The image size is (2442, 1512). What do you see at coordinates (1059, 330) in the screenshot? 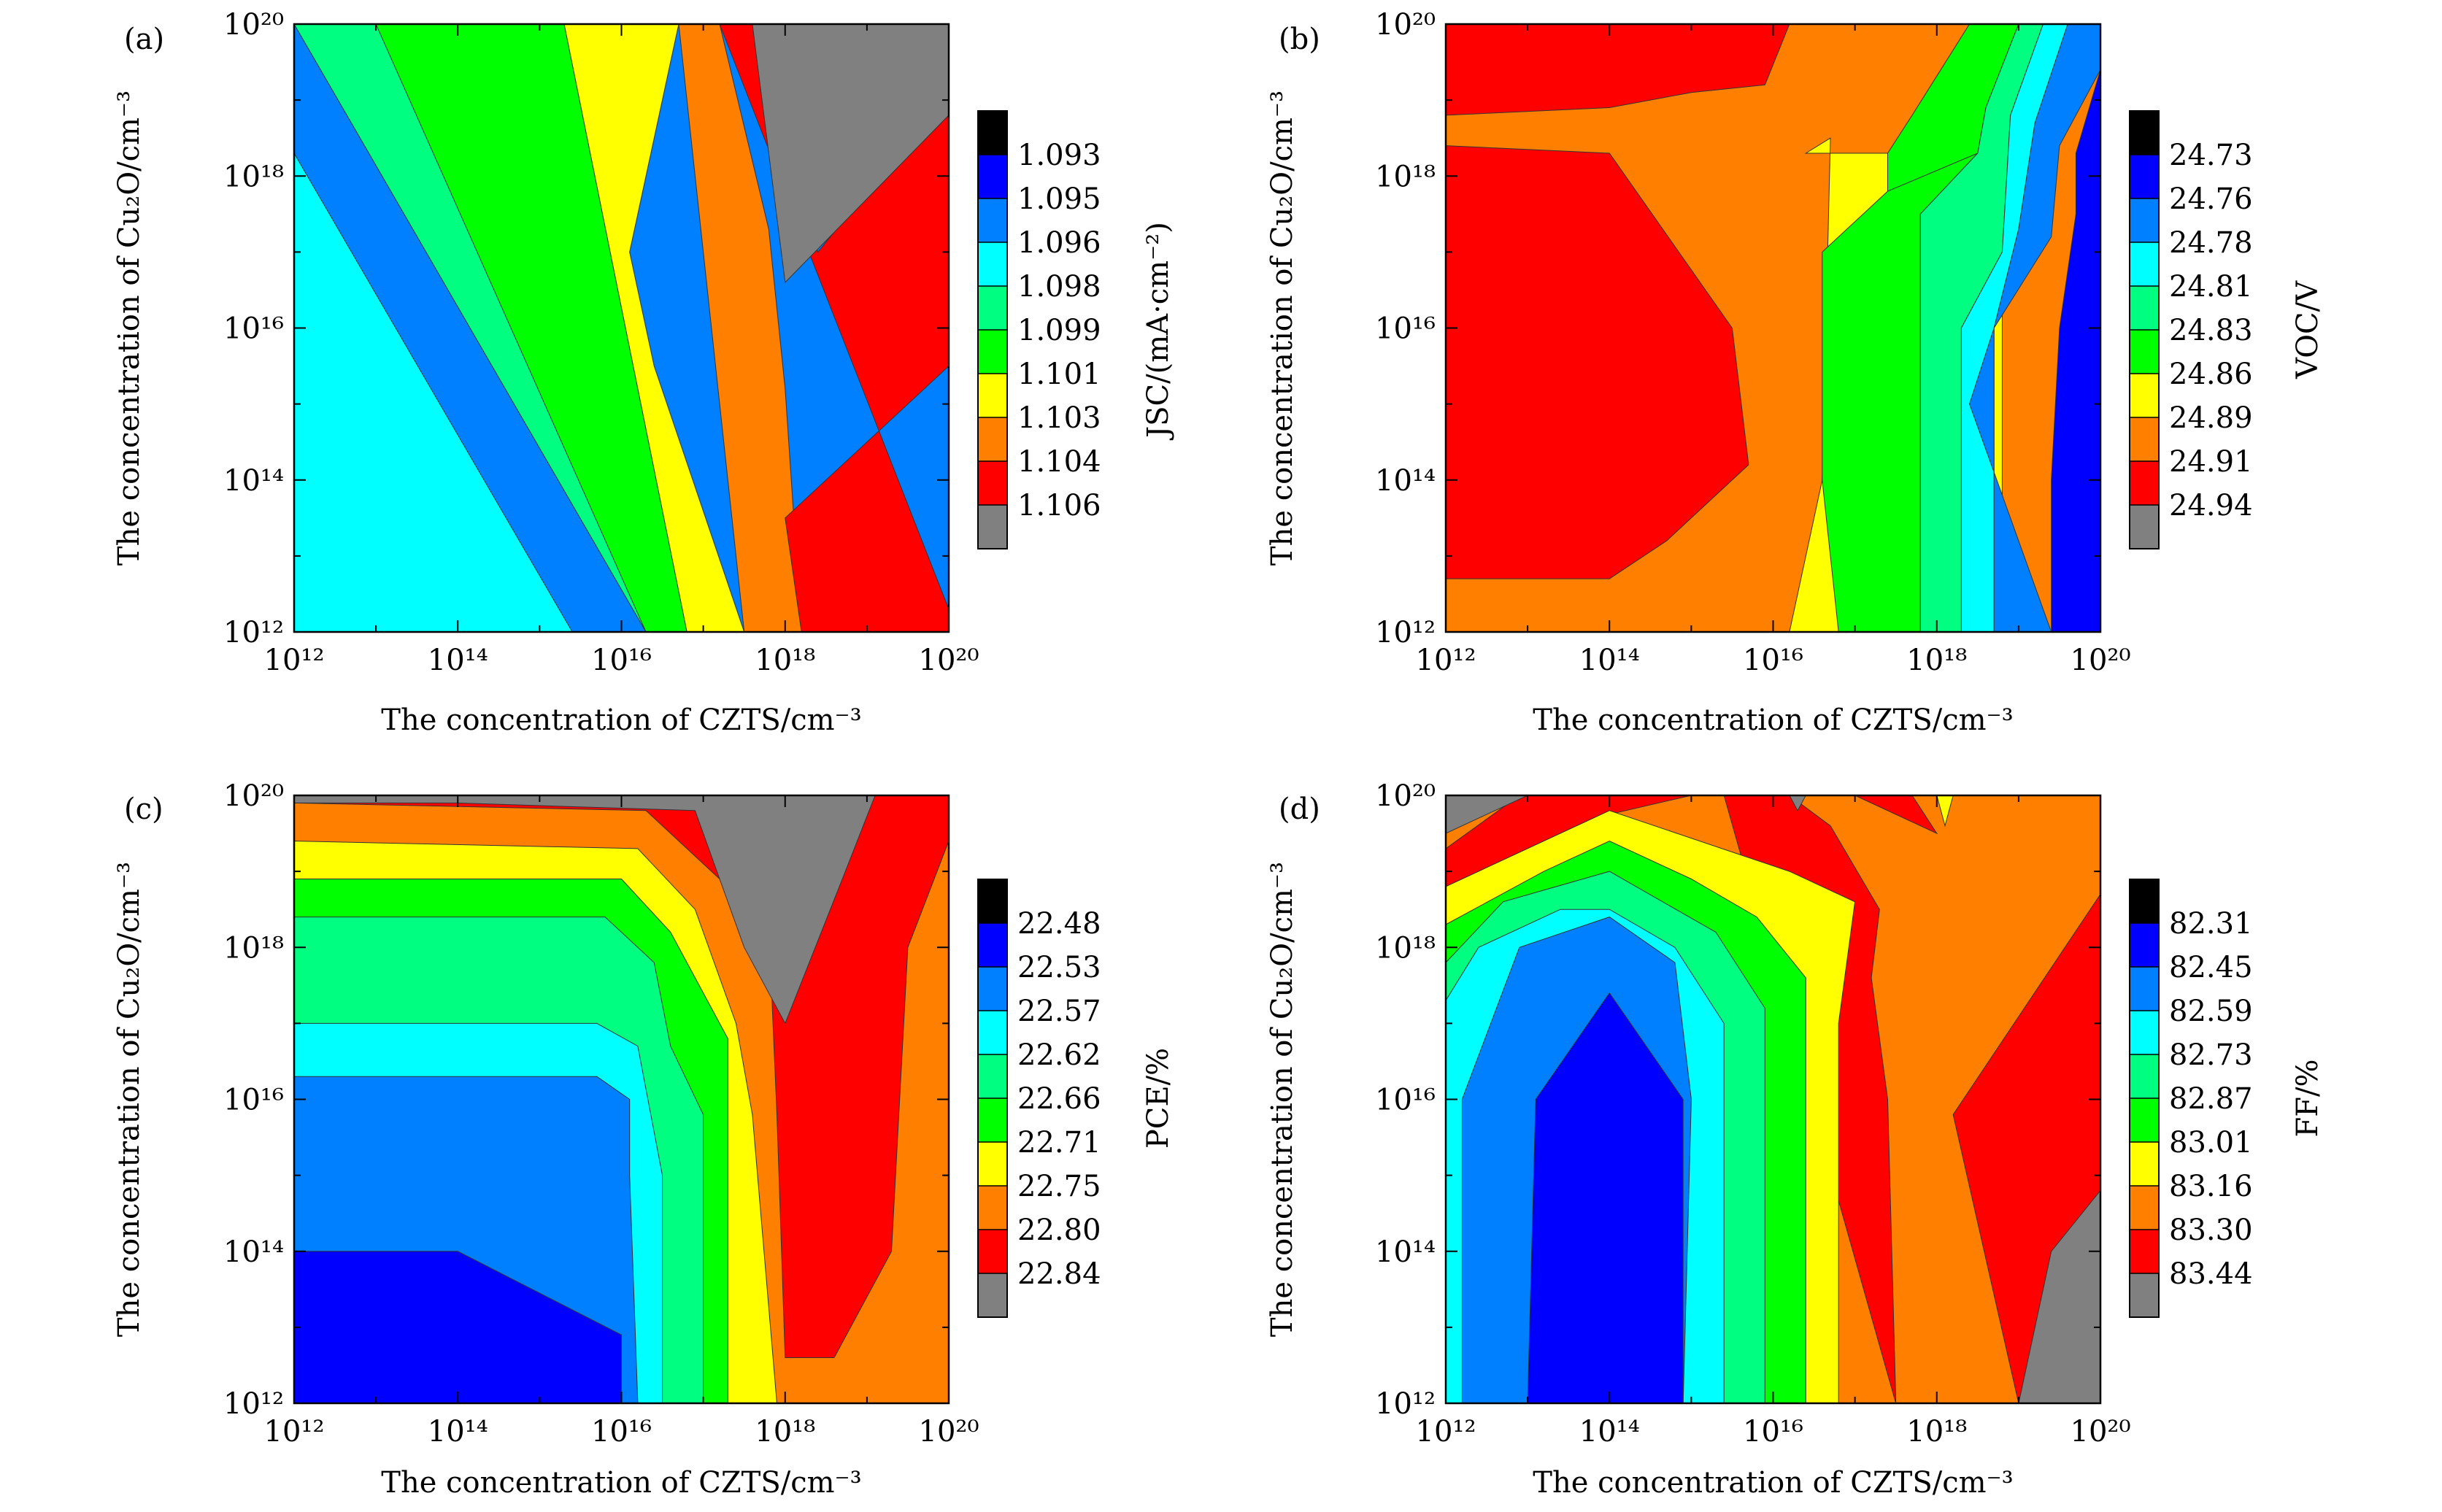
I see `colorbar-tick-label: 1.099` at bounding box center [1059, 330].